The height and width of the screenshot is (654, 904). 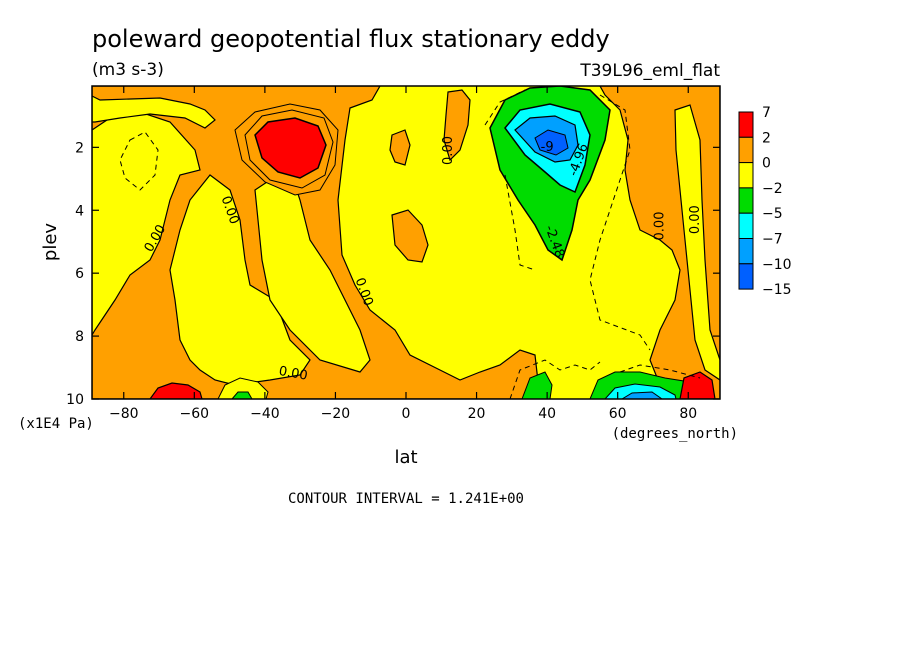 What do you see at coordinates (79, 211) in the screenshot?
I see `y-tick-label: 4` at bounding box center [79, 211].